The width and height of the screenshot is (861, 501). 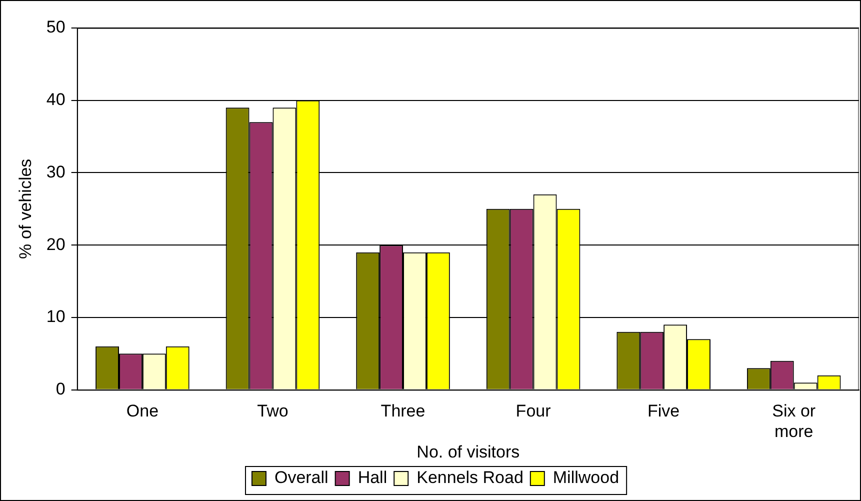 I want to click on x-tick-label: Six or more, so click(x=794, y=422).